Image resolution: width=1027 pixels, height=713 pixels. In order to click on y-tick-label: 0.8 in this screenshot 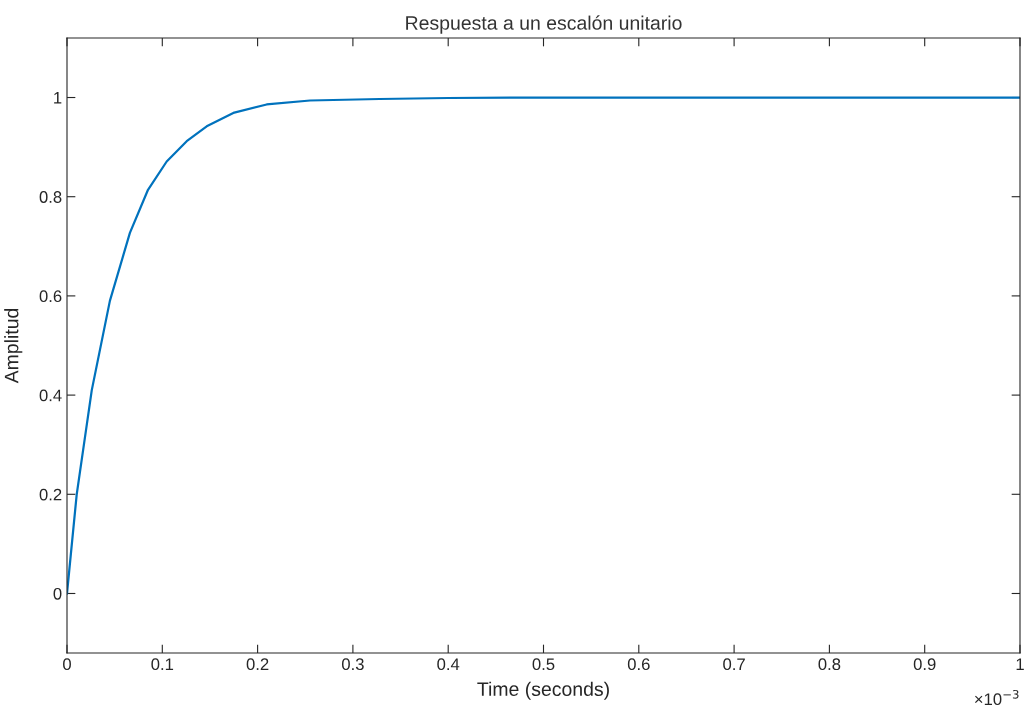, I will do `click(50, 197)`.